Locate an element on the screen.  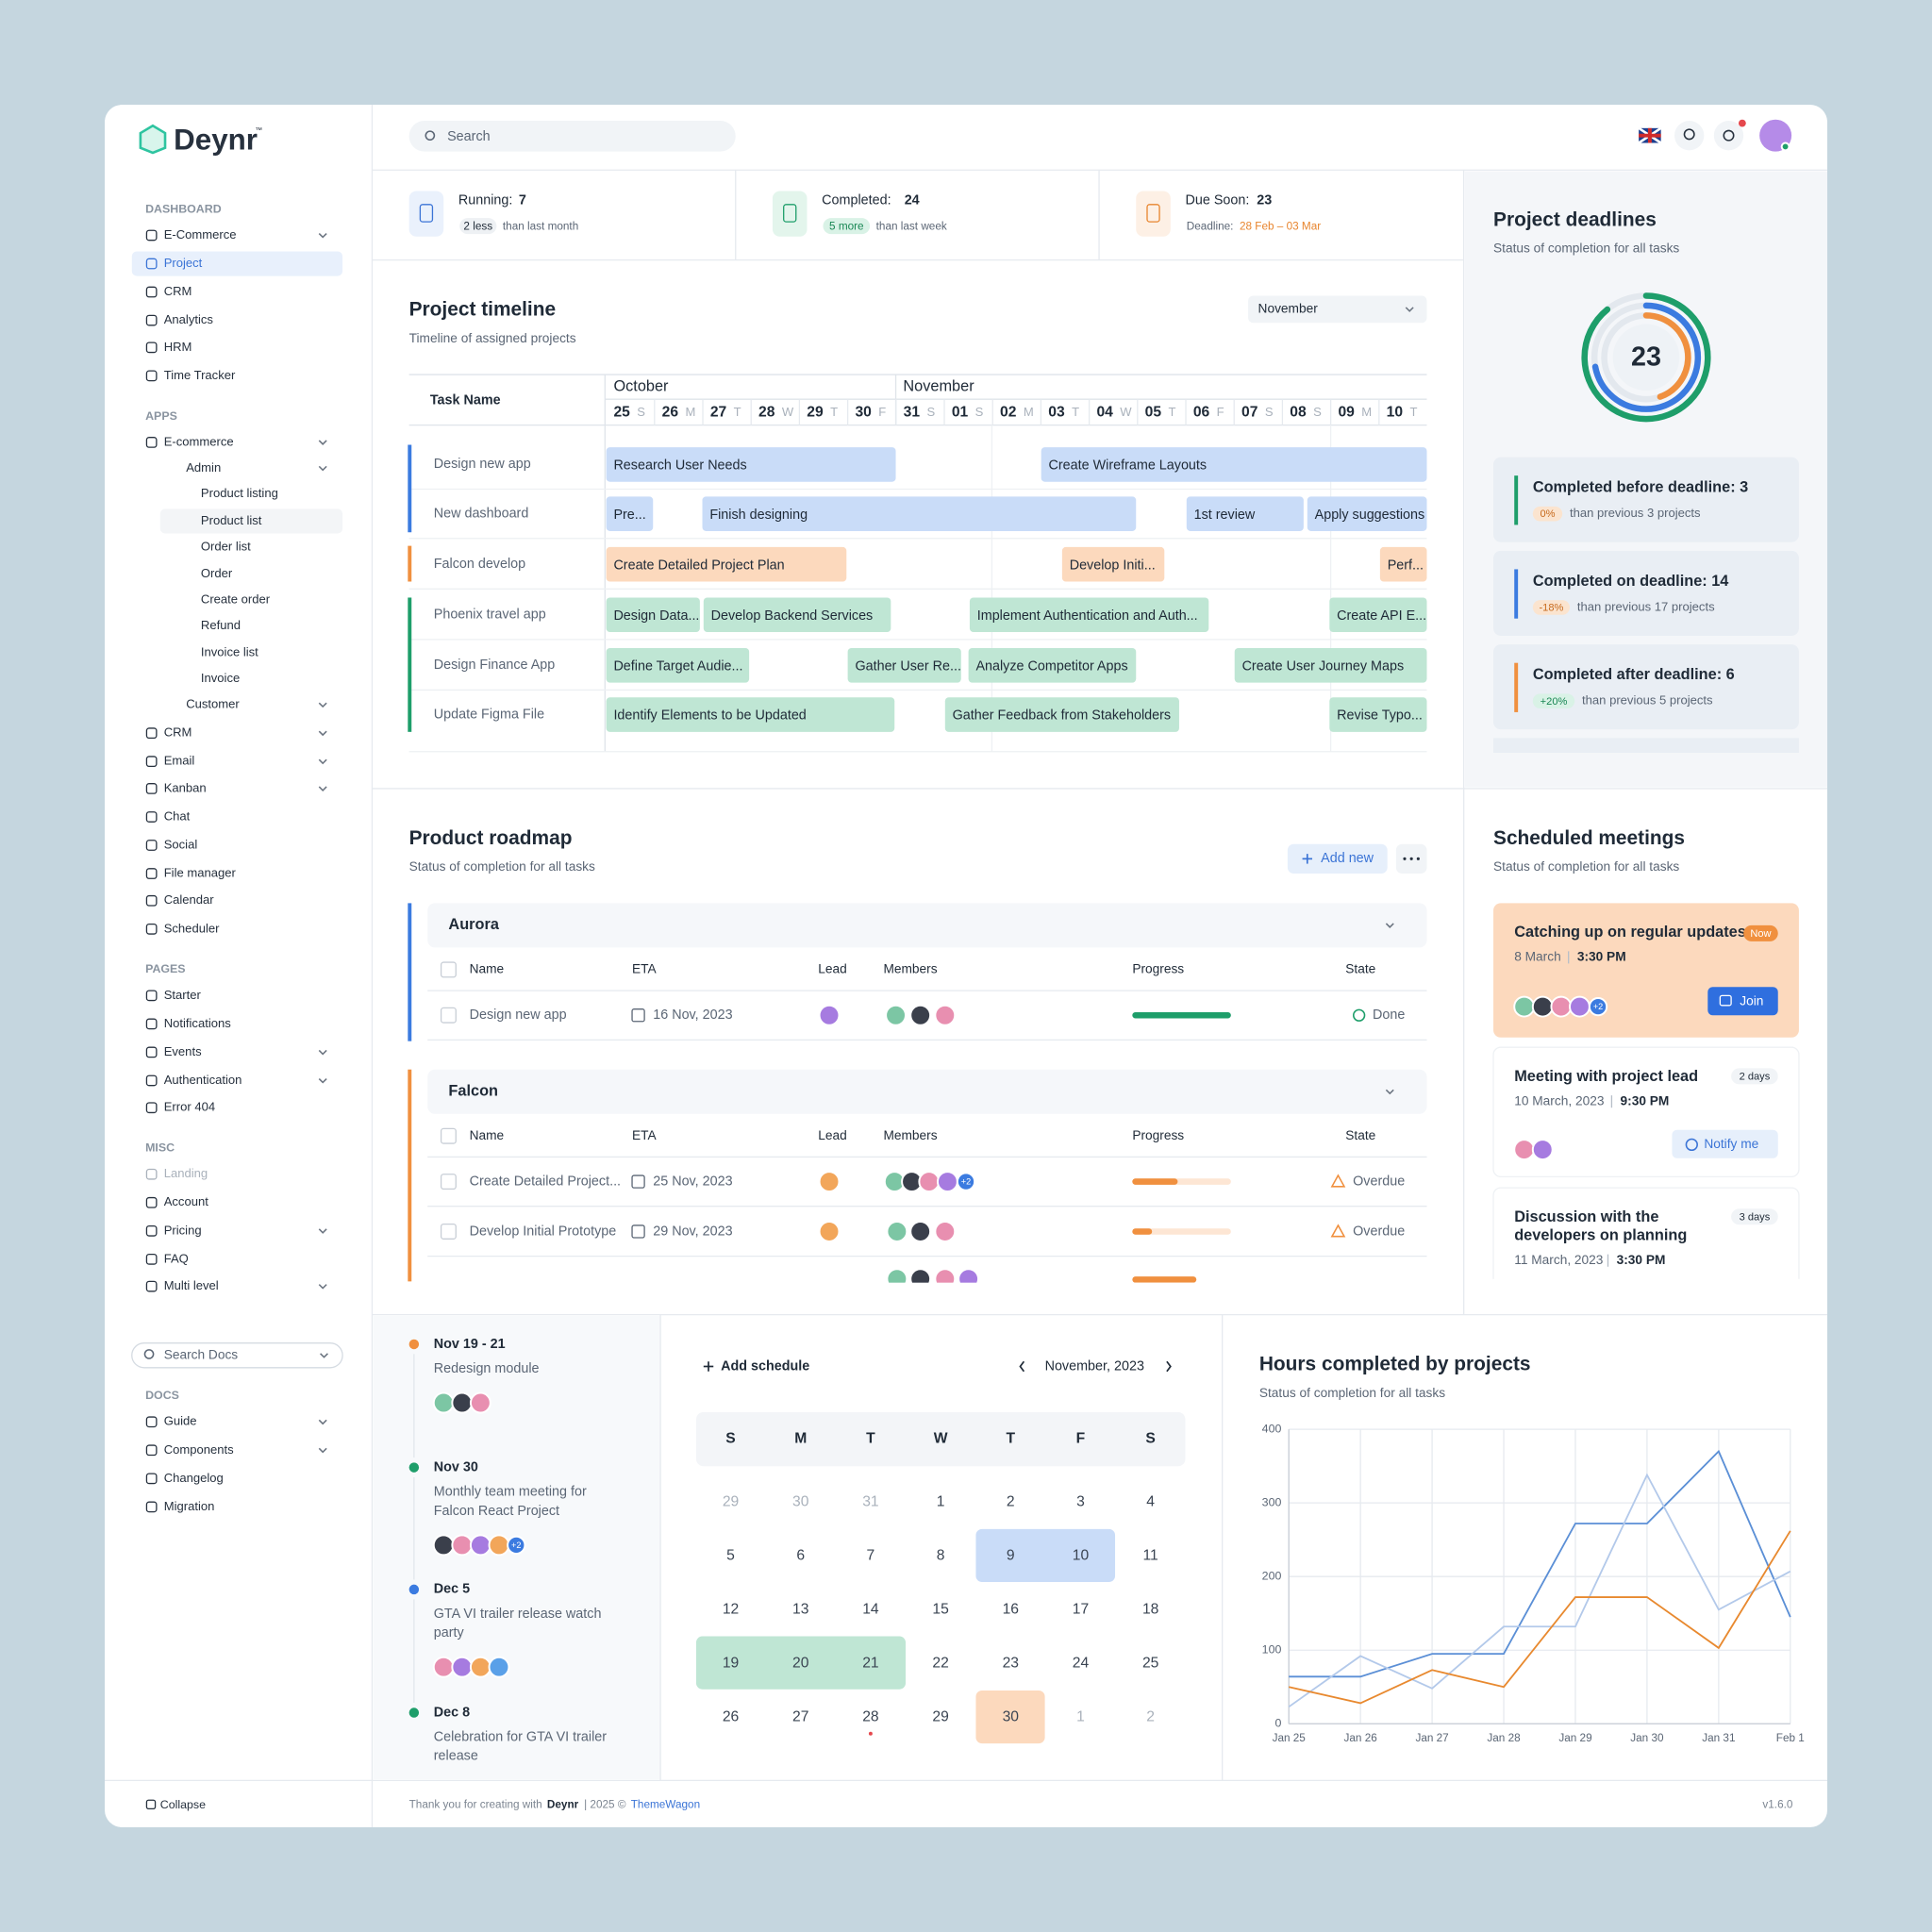
nav-item: Kanban is located at coordinates (186, 787).